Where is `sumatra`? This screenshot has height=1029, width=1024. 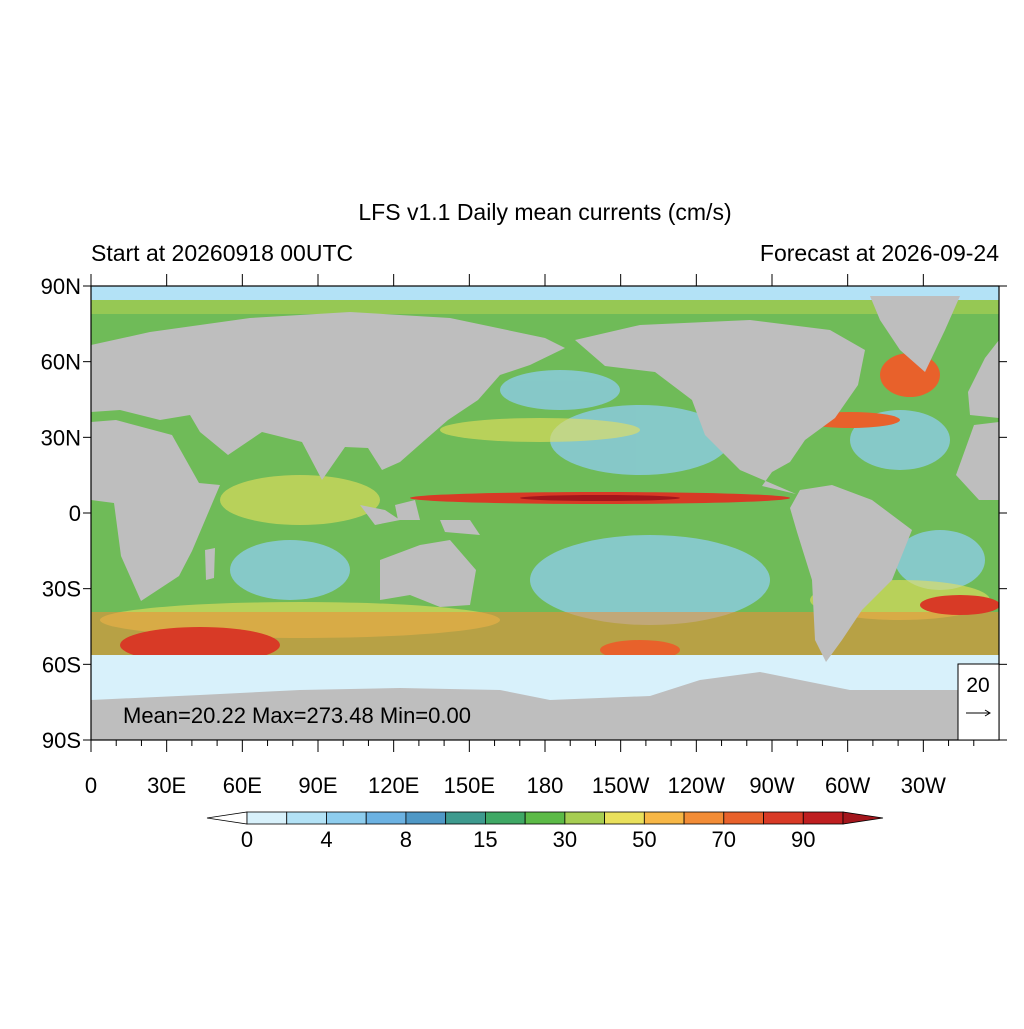
sumatra is located at coordinates (380, 515).